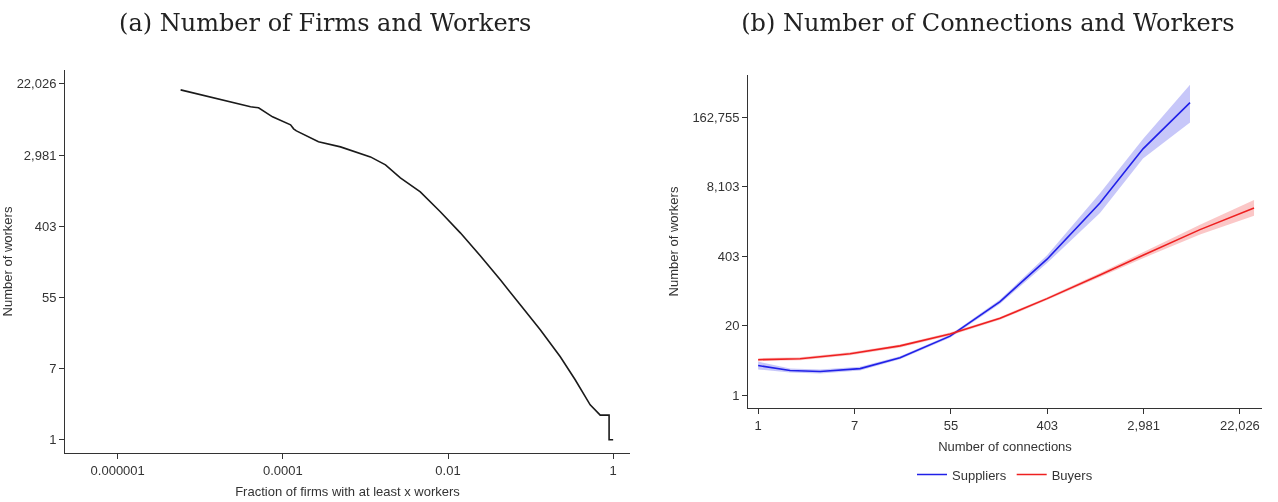  I want to click on chart-title: (b) Number of Connections and Workers, so click(988, 22).